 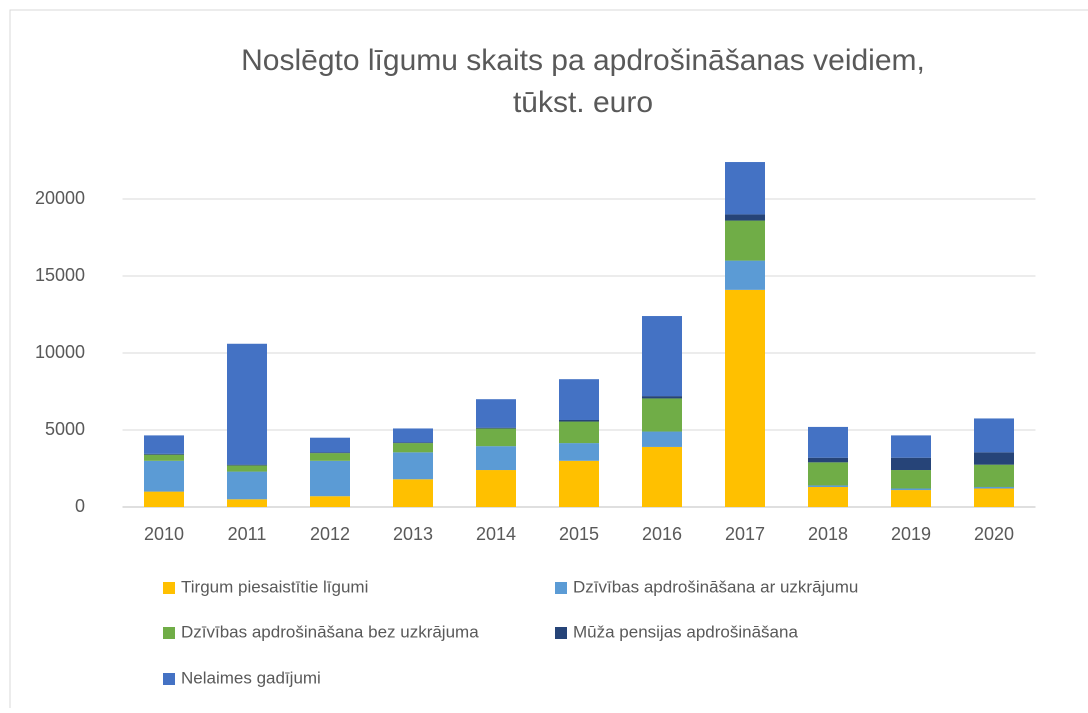 What do you see at coordinates (251, 677) in the screenshot?
I see `legend-label: Nelaimes gadījumi` at bounding box center [251, 677].